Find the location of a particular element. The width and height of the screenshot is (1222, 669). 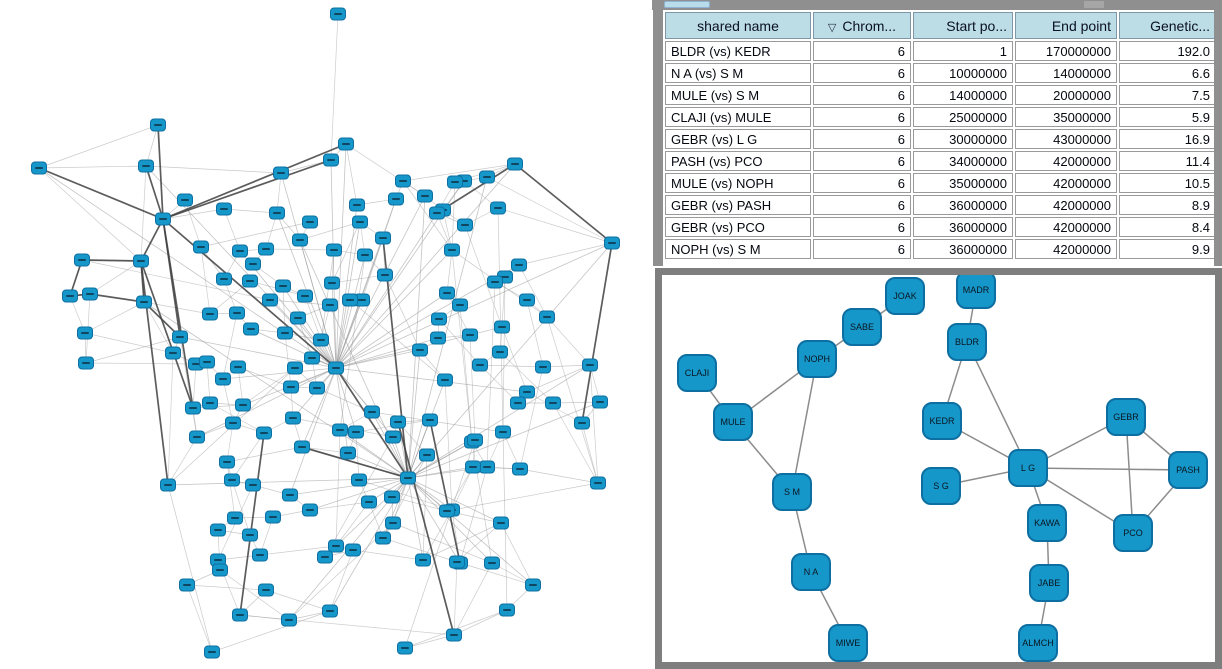

network-node-pco: PCO is located at coordinates (1133, 533).